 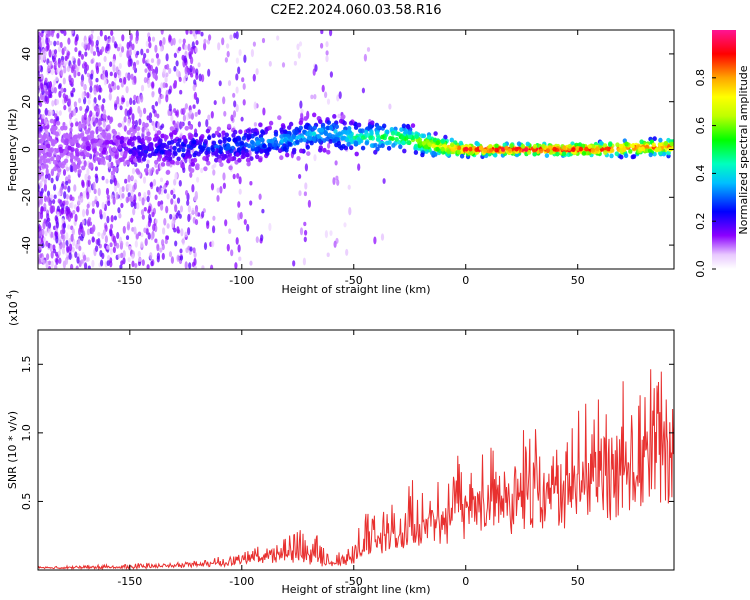 I want to click on colorbar-tick-label: 0.0, so click(x=700, y=269).